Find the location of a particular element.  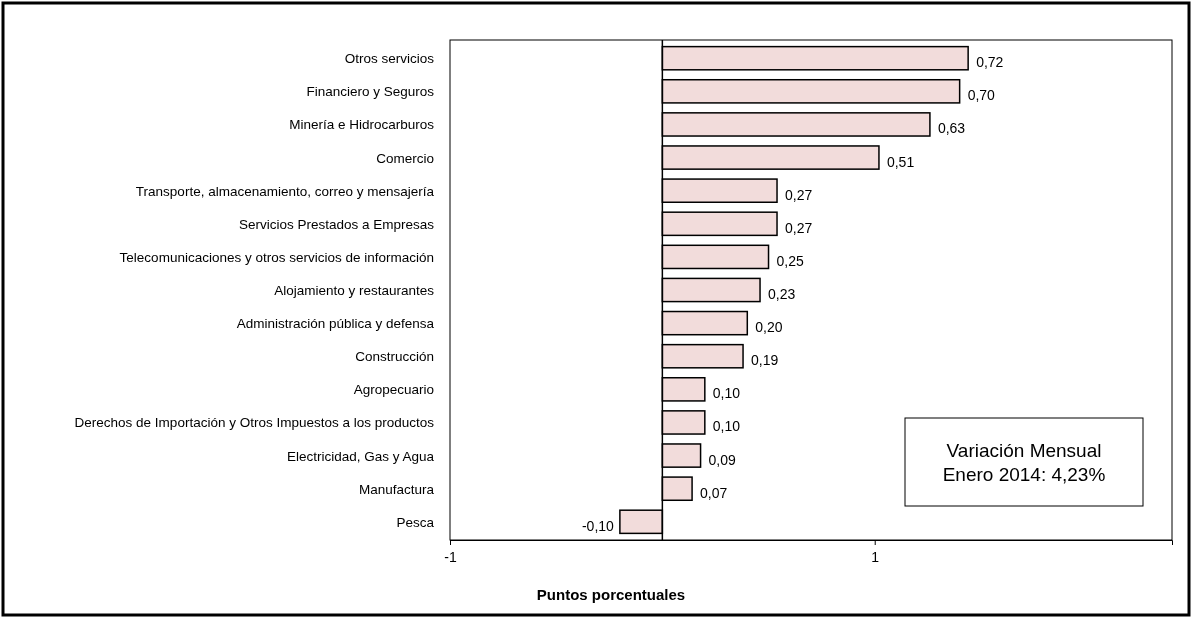

data-label: 0,70 is located at coordinates (981, 95).